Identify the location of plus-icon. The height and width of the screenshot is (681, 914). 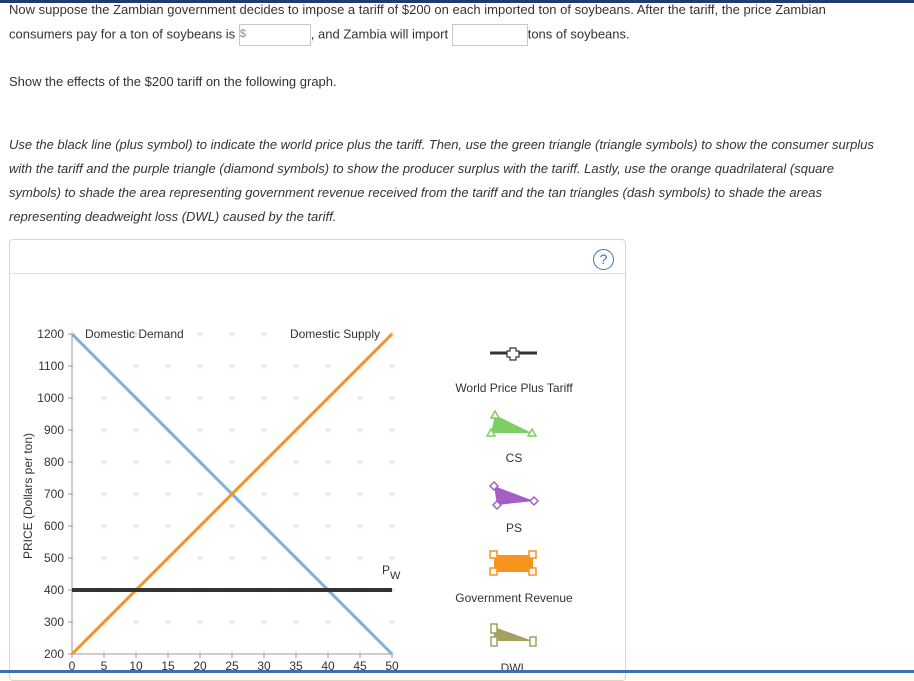
(513, 354).